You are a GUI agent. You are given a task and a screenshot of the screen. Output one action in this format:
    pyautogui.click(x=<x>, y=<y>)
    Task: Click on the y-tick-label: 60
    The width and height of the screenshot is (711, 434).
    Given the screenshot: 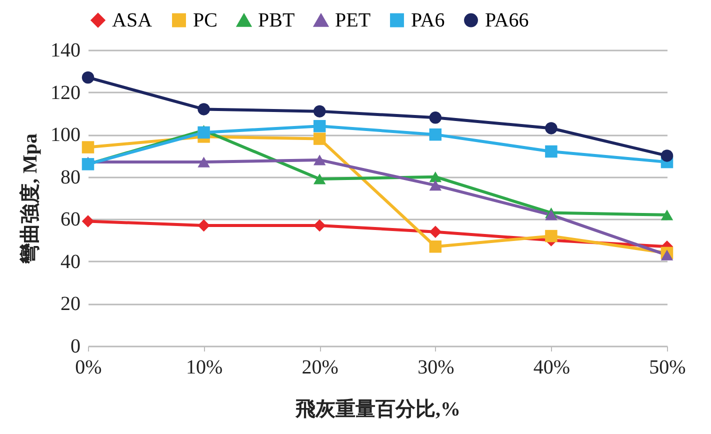 What is the action you would take?
    pyautogui.click(x=70, y=219)
    